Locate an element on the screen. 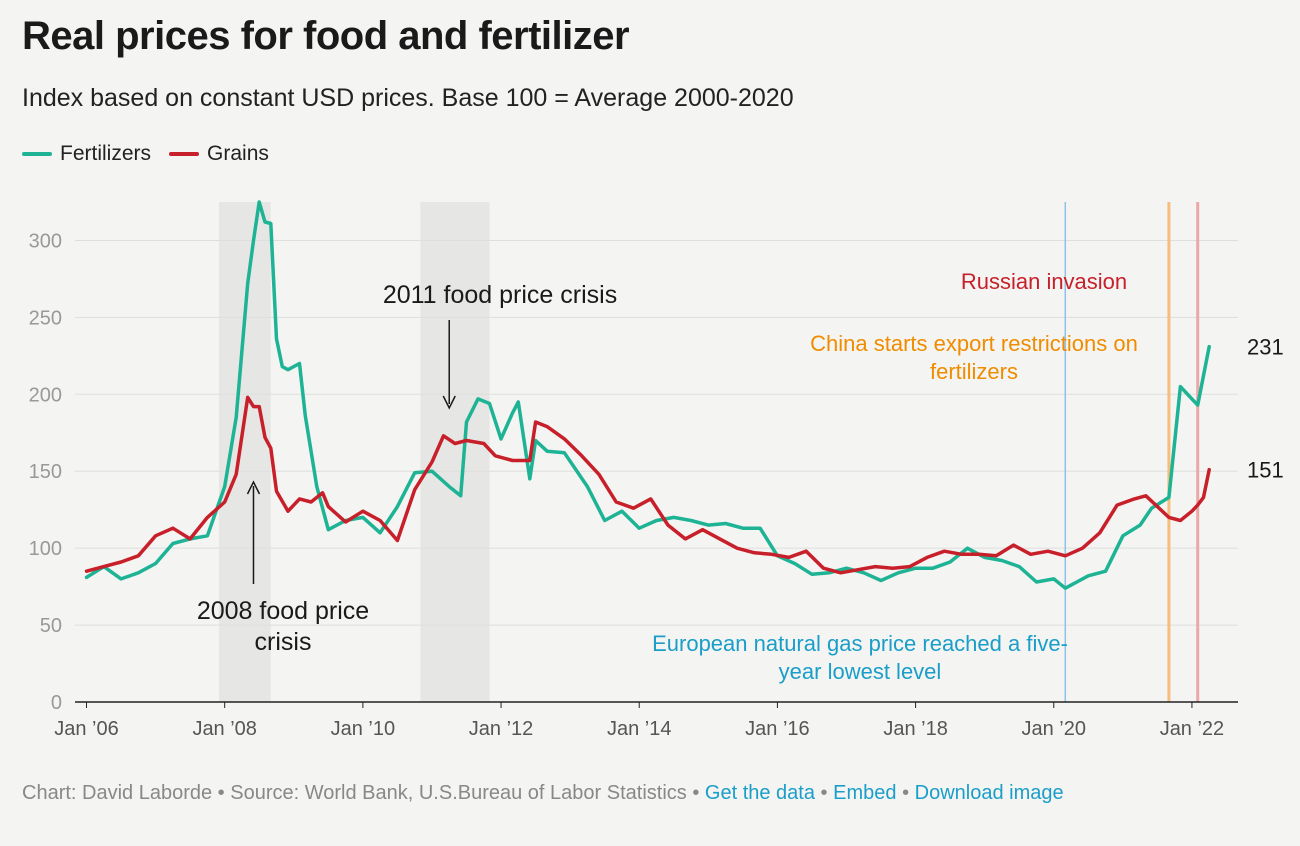 The image size is (1300, 846). x-tick-label: Jan ’12 is located at coordinates (501, 729).